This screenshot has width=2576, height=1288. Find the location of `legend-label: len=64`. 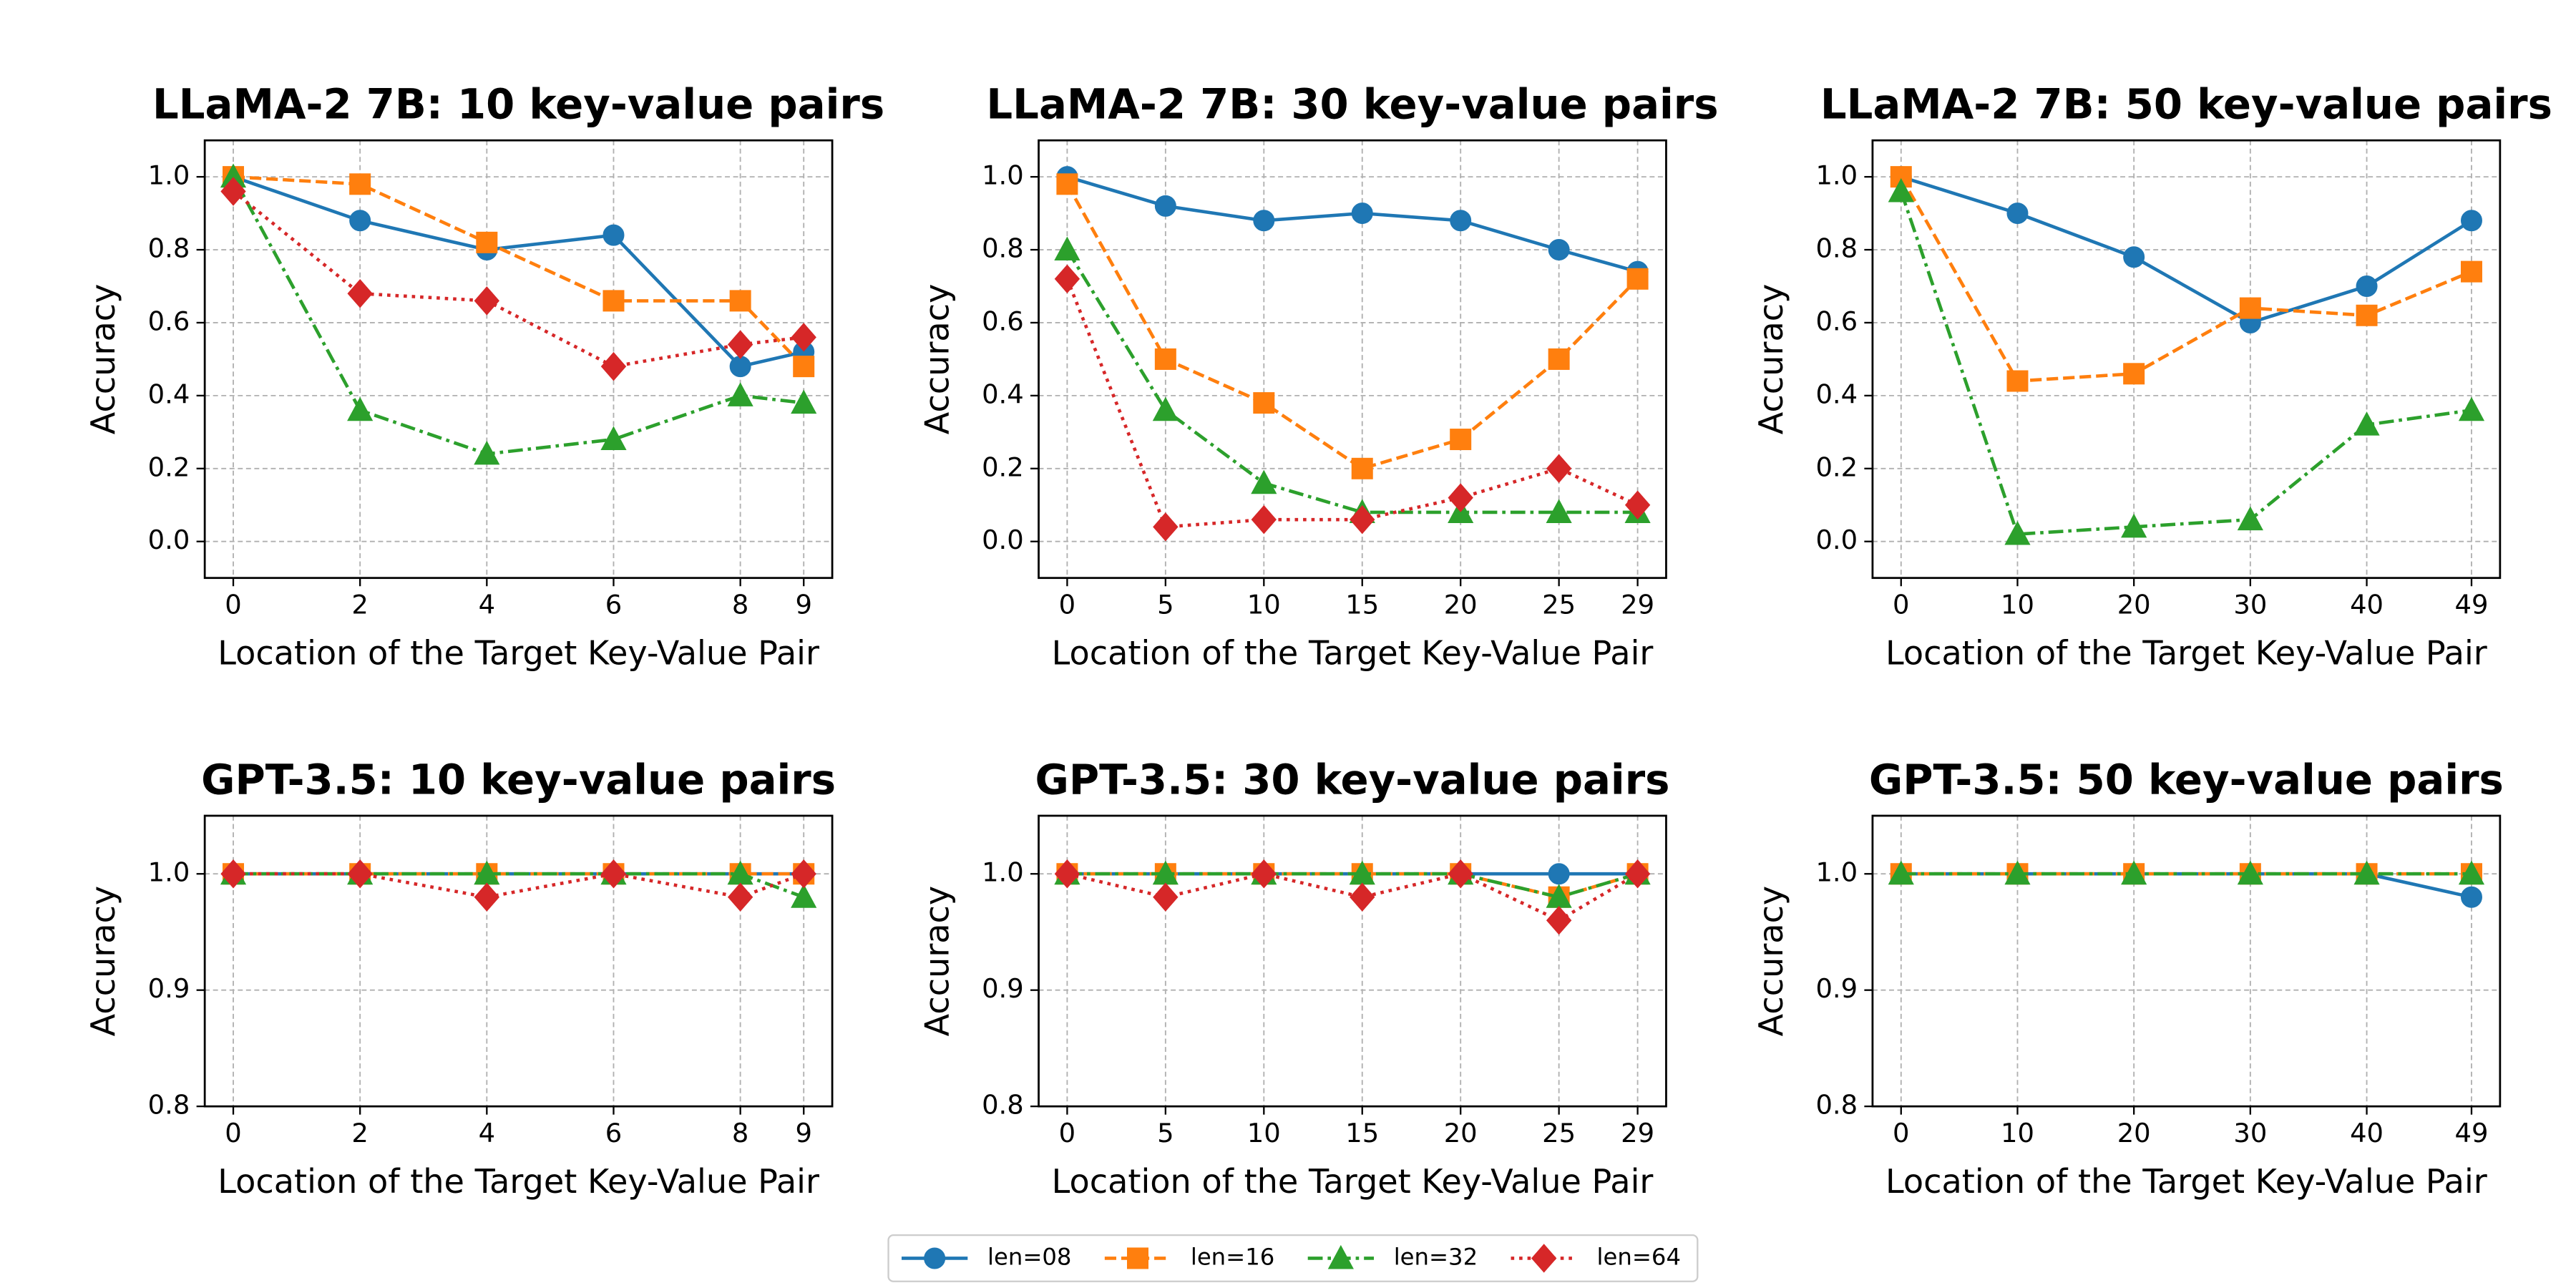

legend-label: len=64 is located at coordinates (1639, 1256).